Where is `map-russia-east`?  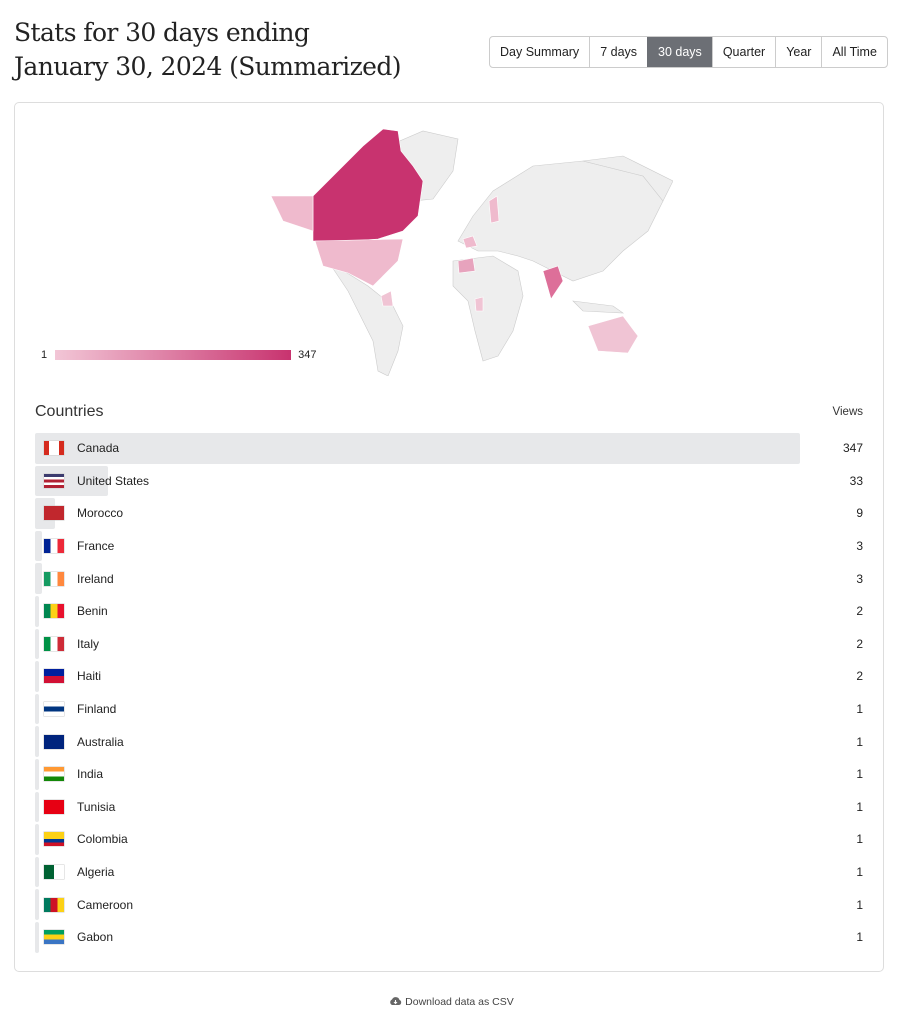
map-russia-east is located at coordinates (627, 178).